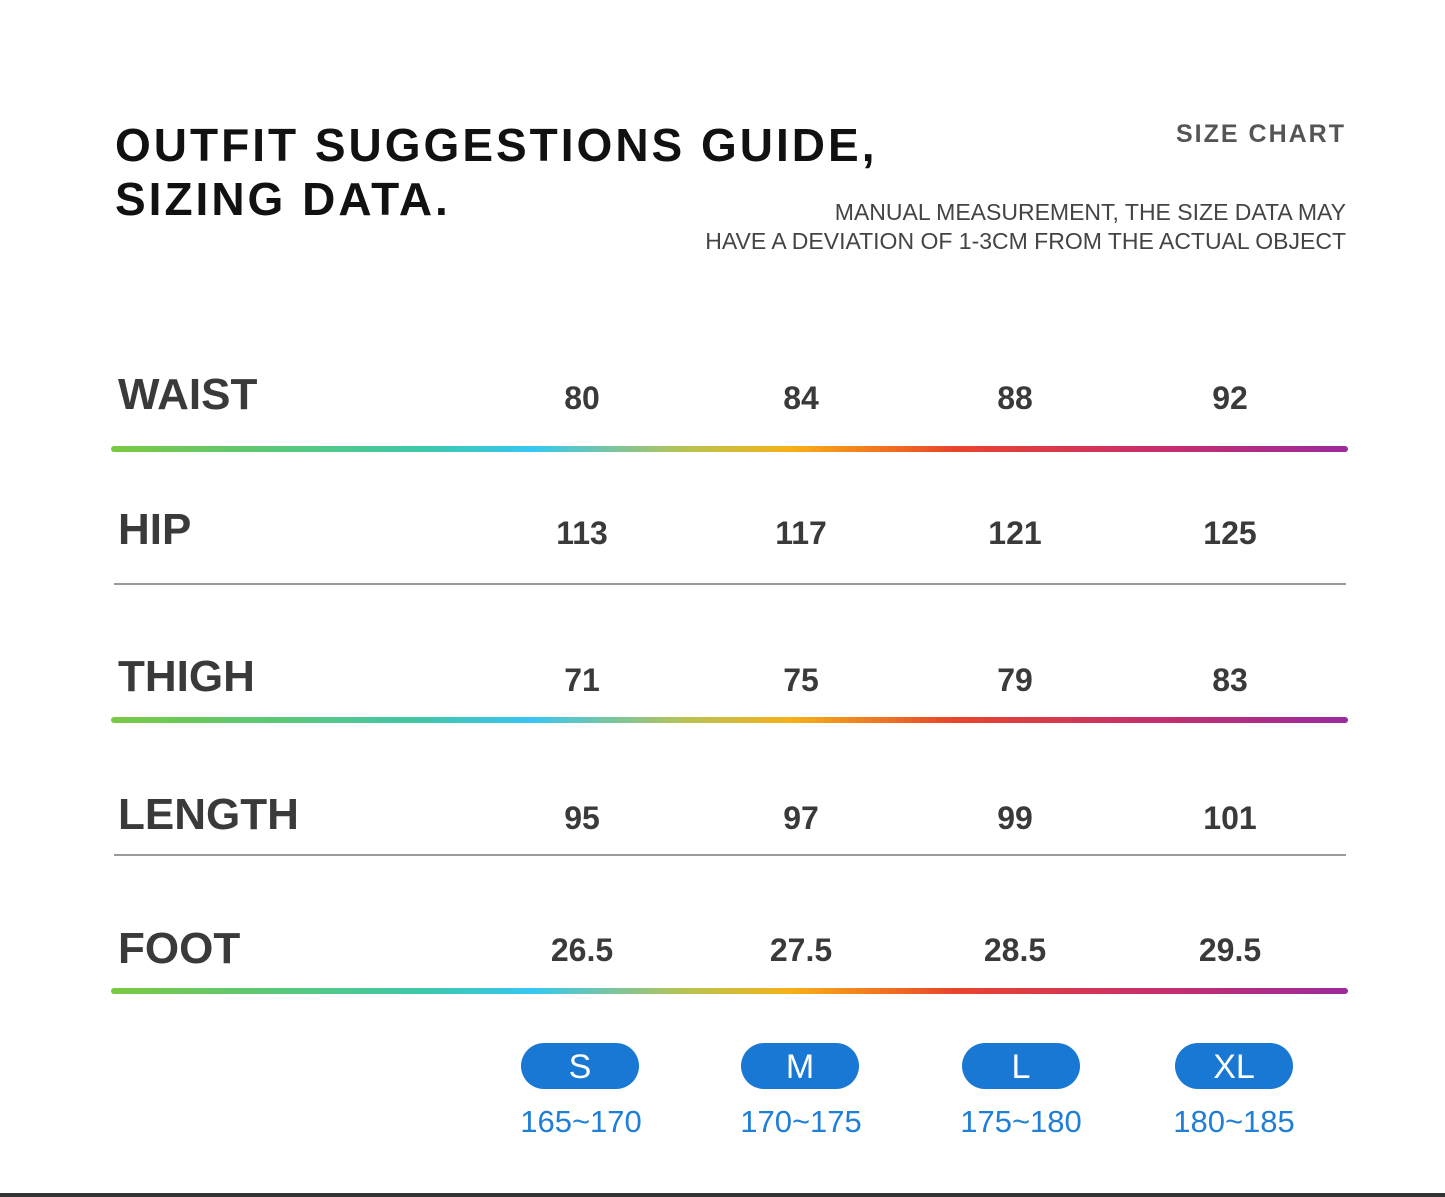 This screenshot has height=1197, width=1445. Describe the element at coordinates (1090, 212) in the screenshot. I see `note-line-1: MANUAL MEASUREMENT, THE SIZE DATA MAY` at that location.